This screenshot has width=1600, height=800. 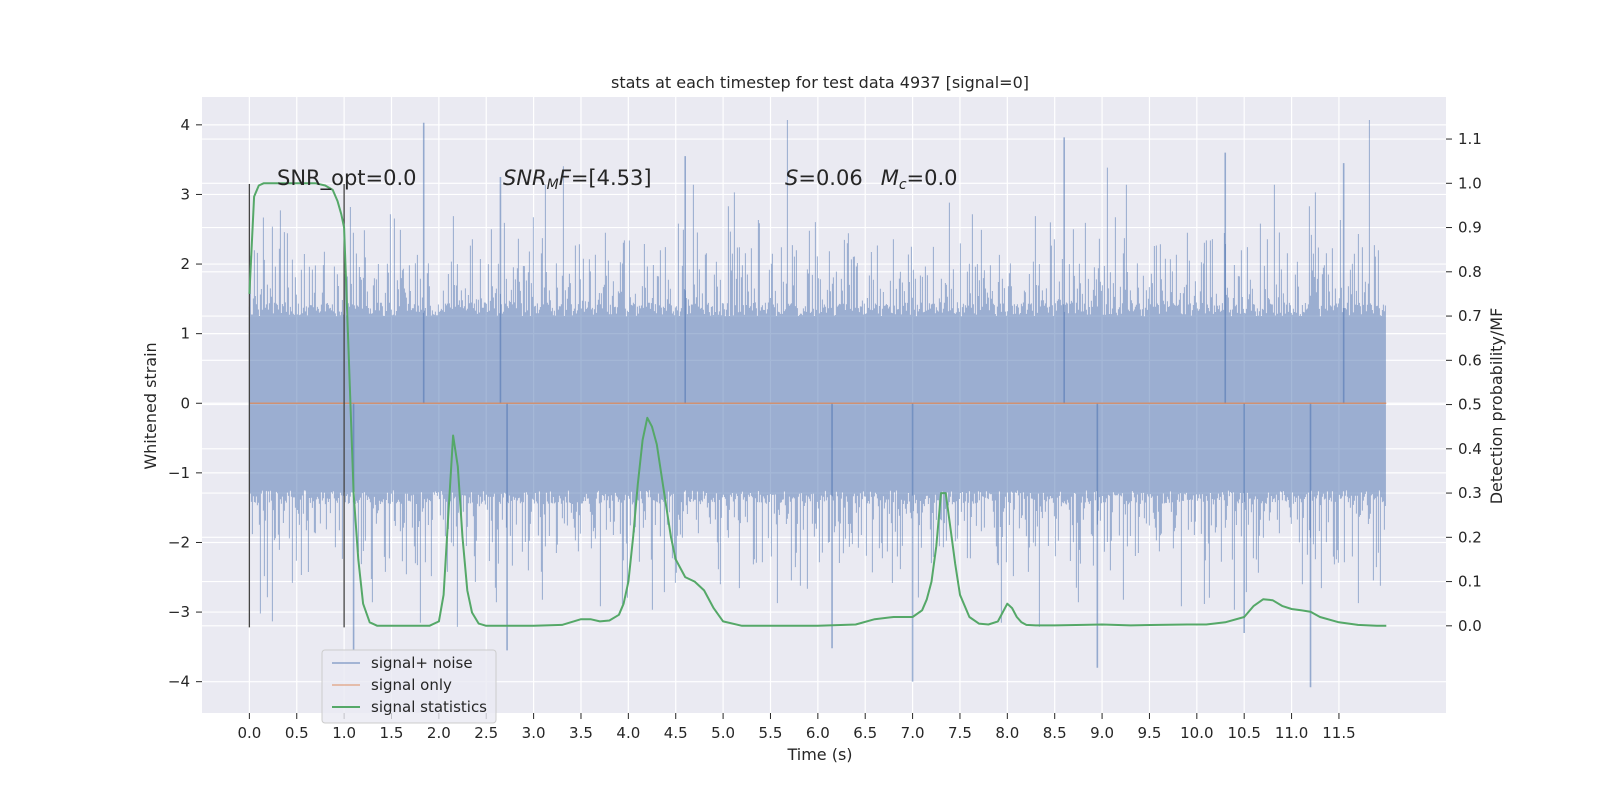 What do you see at coordinates (1338, 733) in the screenshot?
I see `x-tick-label: 11.5` at bounding box center [1338, 733].